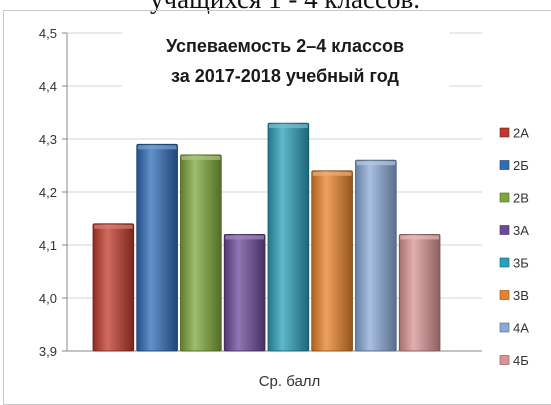 This screenshot has width=551, height=405. Describe the element at coordinates (504, 165) in the screenshot. I see `legend-swatch-2Б` at that location.